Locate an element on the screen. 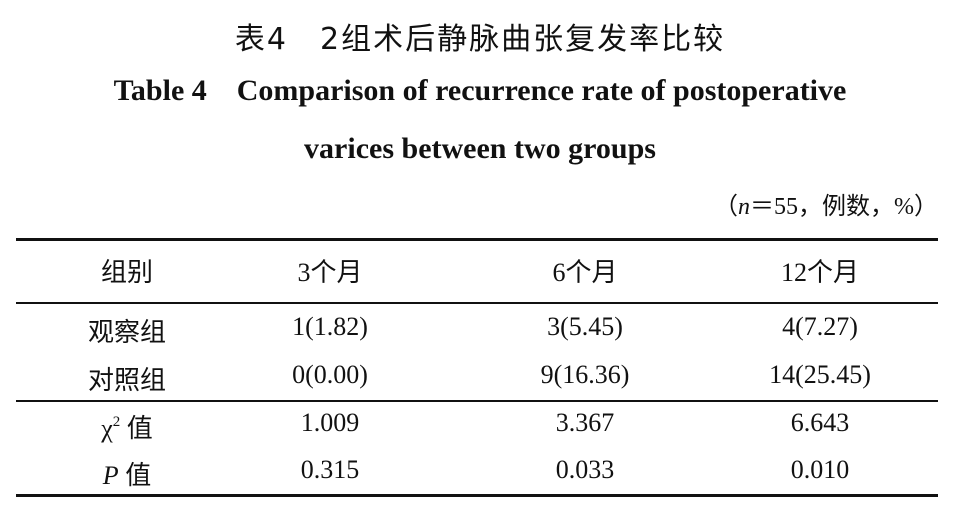 Image resolution: width=960 pixels, height=510 pixels. note-n-symbol: n is located at coordinates (744, 207).